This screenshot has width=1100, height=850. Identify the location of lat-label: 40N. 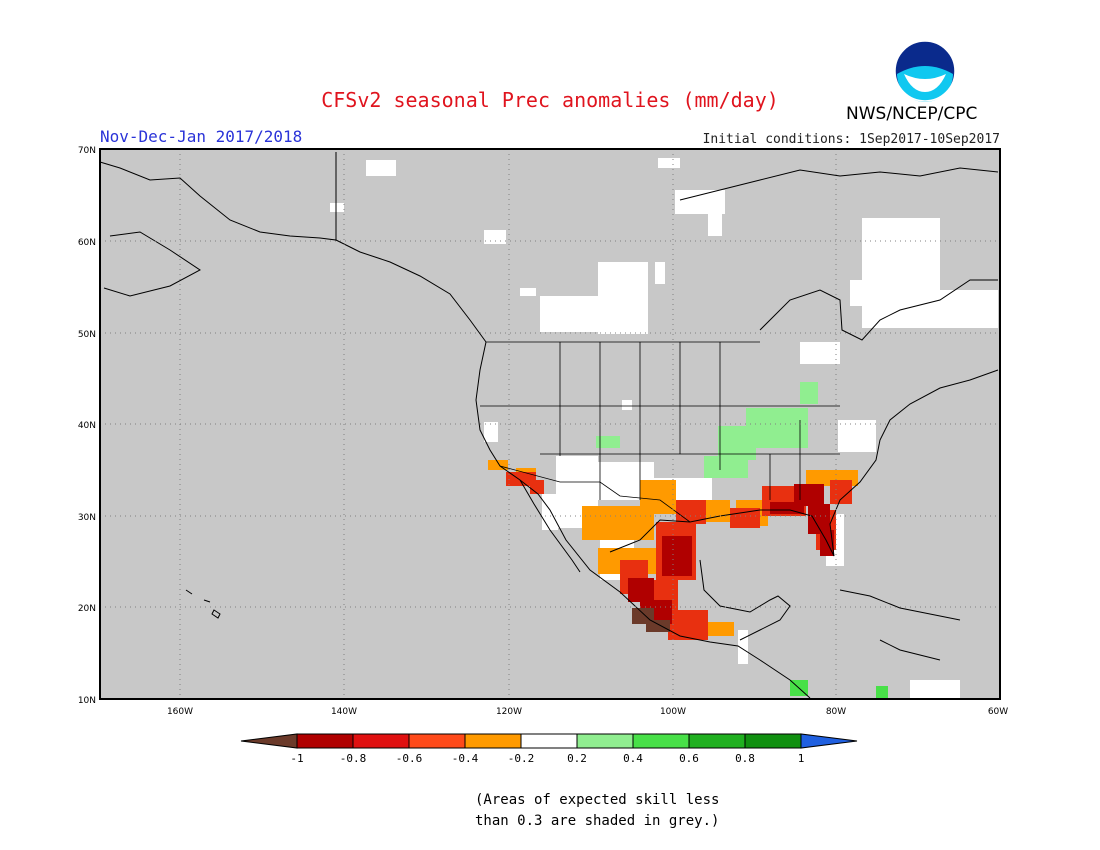
(87, 426).